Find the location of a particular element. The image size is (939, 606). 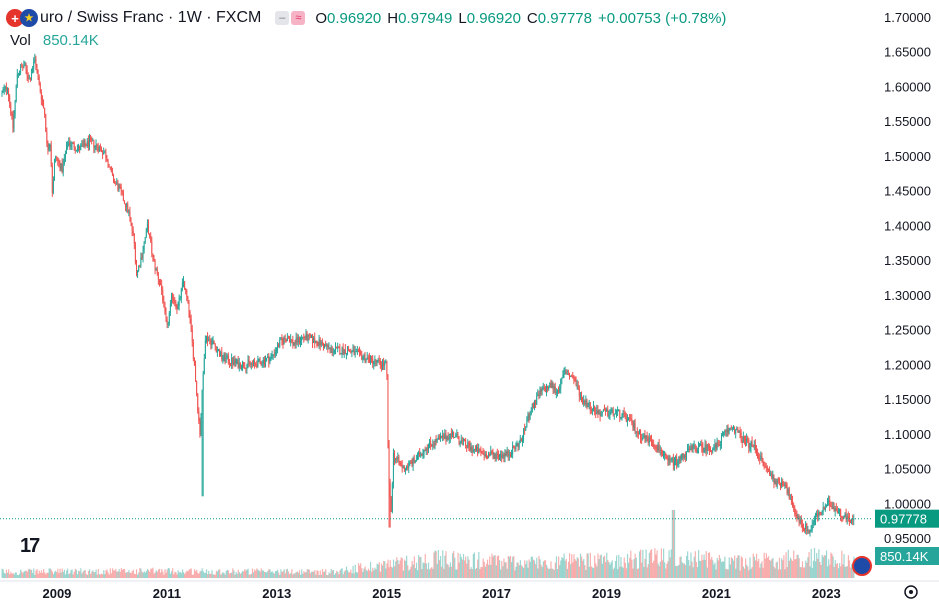

time-axis: 2009 2011 2013 2015 2017 2019 2021 2023 is located at coordinates (480, 593).